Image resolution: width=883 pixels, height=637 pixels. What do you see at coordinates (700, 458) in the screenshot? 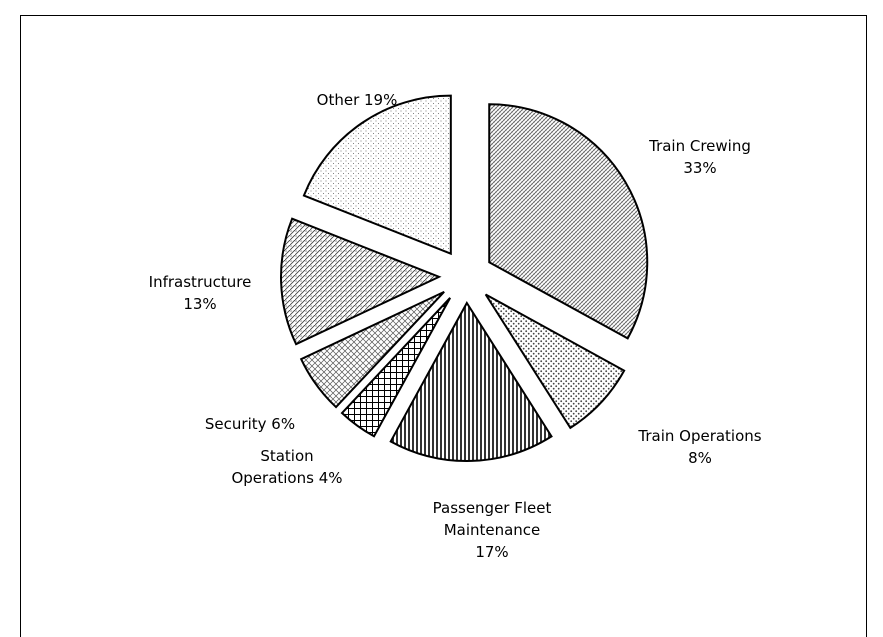
I see `value-label: 8%` at bounding box center [700, 458].